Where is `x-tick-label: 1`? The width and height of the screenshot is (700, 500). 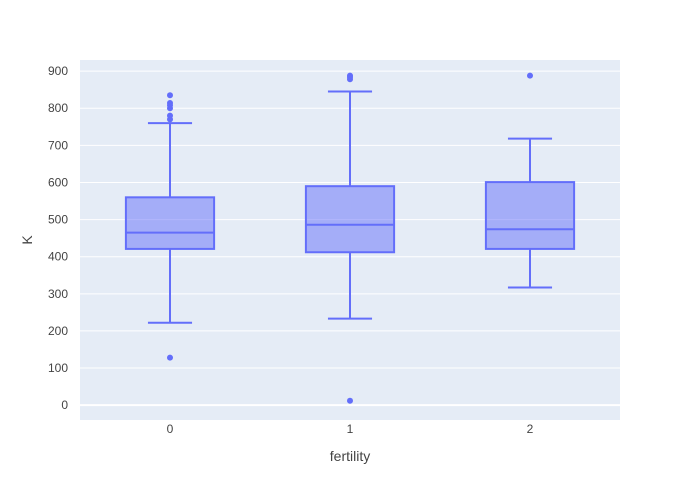
x-tick-label: 1 is located at coordinates (350, 429).